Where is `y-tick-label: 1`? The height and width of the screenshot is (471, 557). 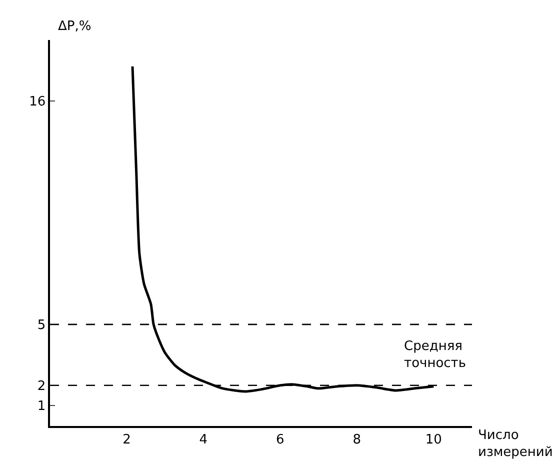 y-tick-label: 1 is located at coordinates (41, 406).